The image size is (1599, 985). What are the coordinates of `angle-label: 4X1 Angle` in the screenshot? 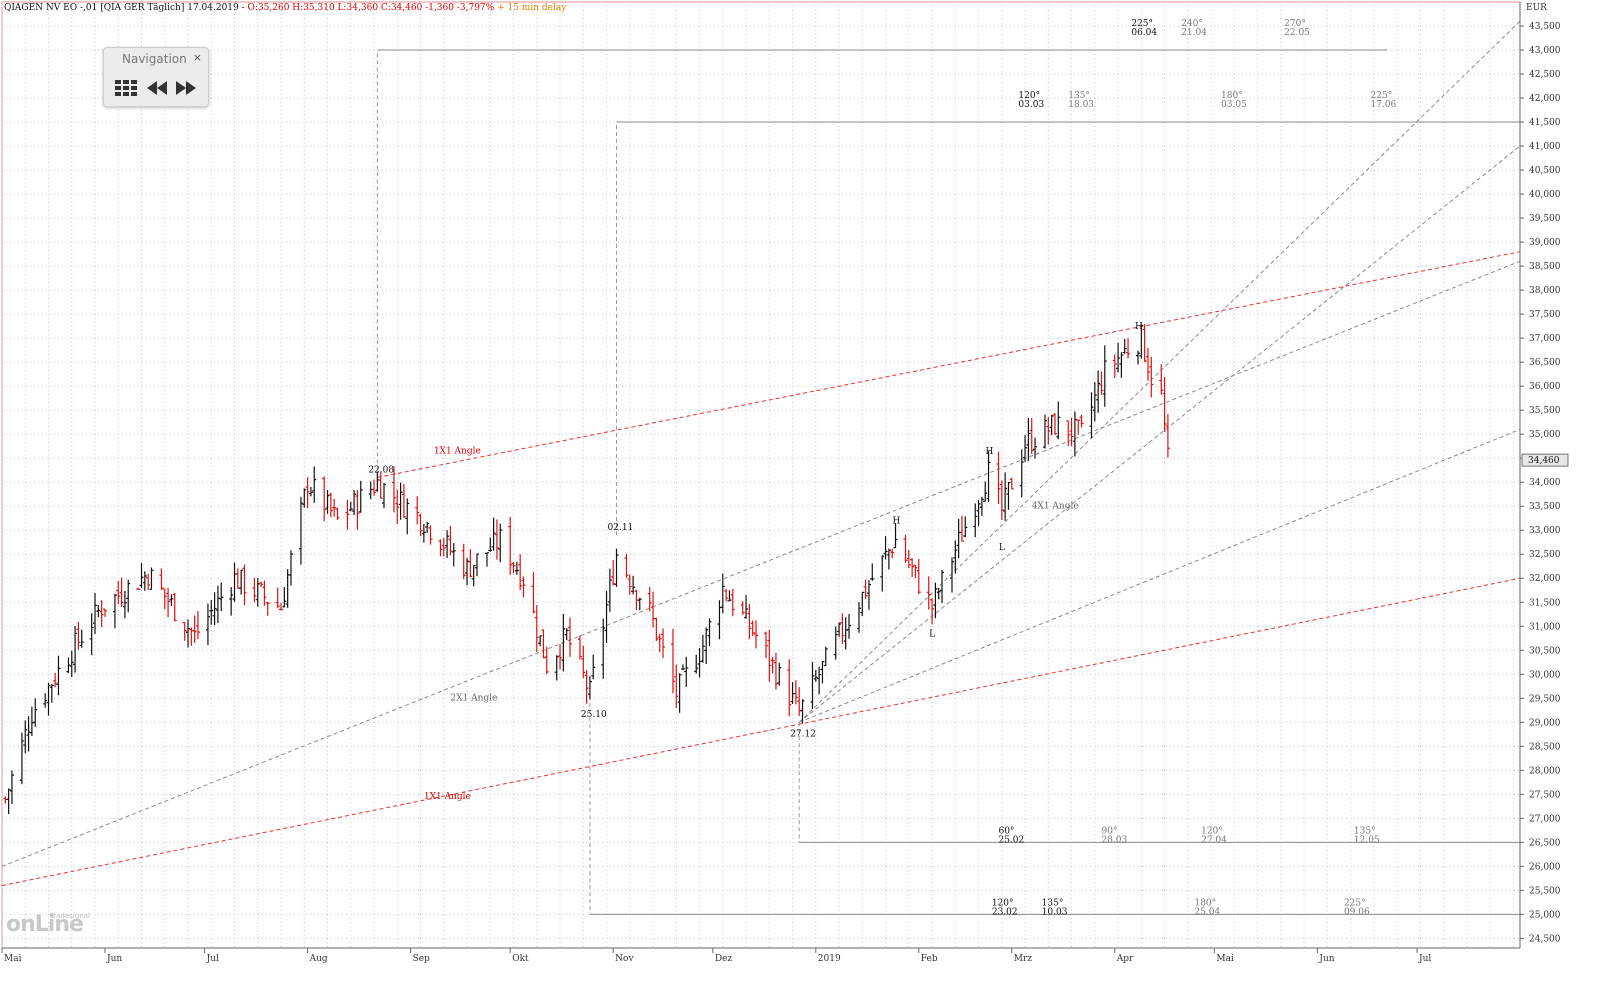 It's located at (1055, 507).